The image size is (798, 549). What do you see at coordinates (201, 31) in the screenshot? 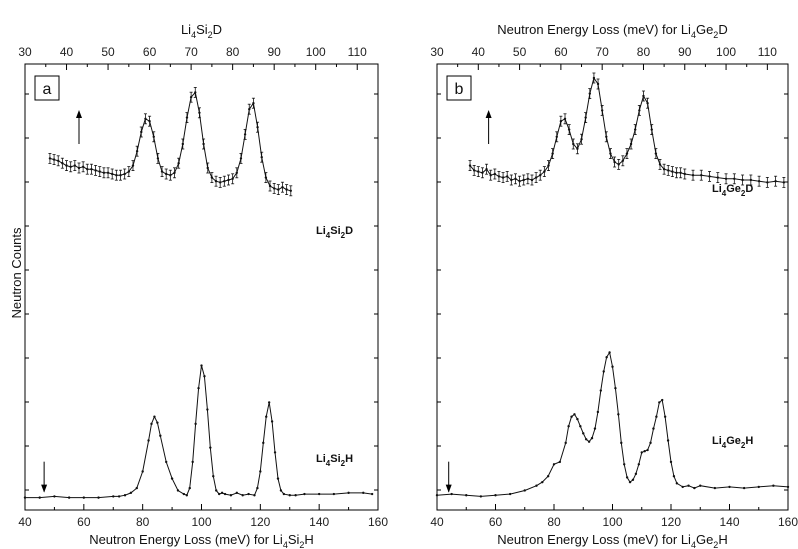
I see `top-axis-label: Li4Si2D` at bounding box center [201, 31].